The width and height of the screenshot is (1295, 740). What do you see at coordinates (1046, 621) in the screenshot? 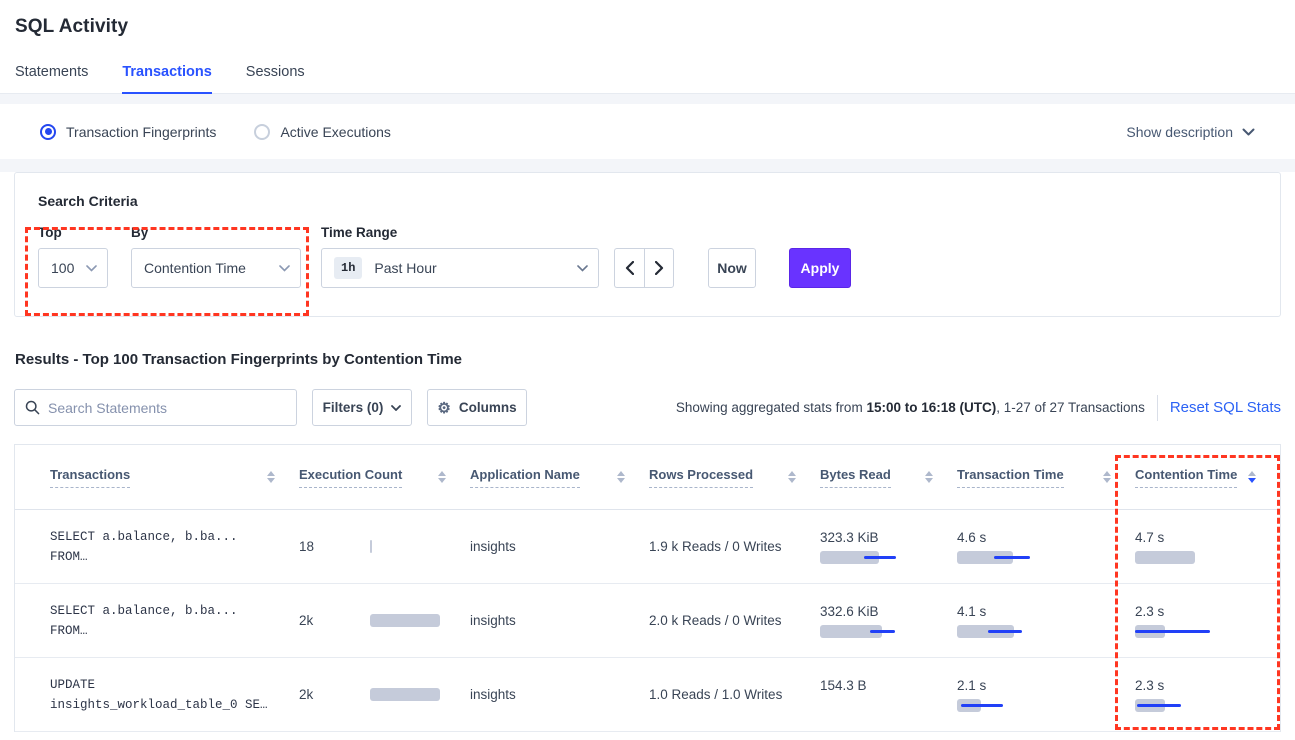
I see `transaction-time-cell: 4.1 s` at bounding box center [1046, 621].